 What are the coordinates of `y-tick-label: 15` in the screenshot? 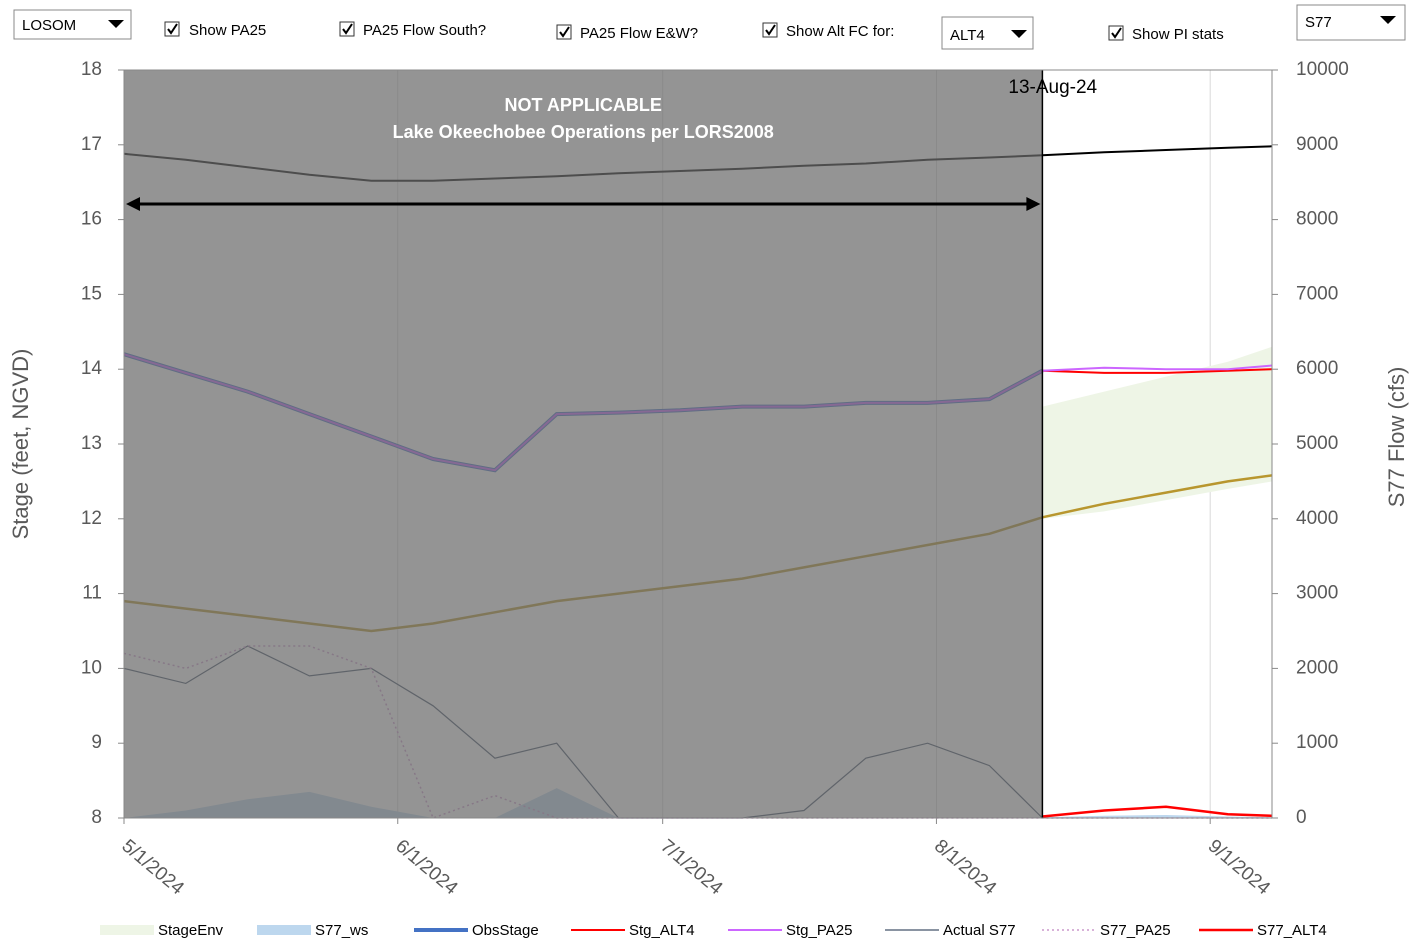 It's located at (91, 293).